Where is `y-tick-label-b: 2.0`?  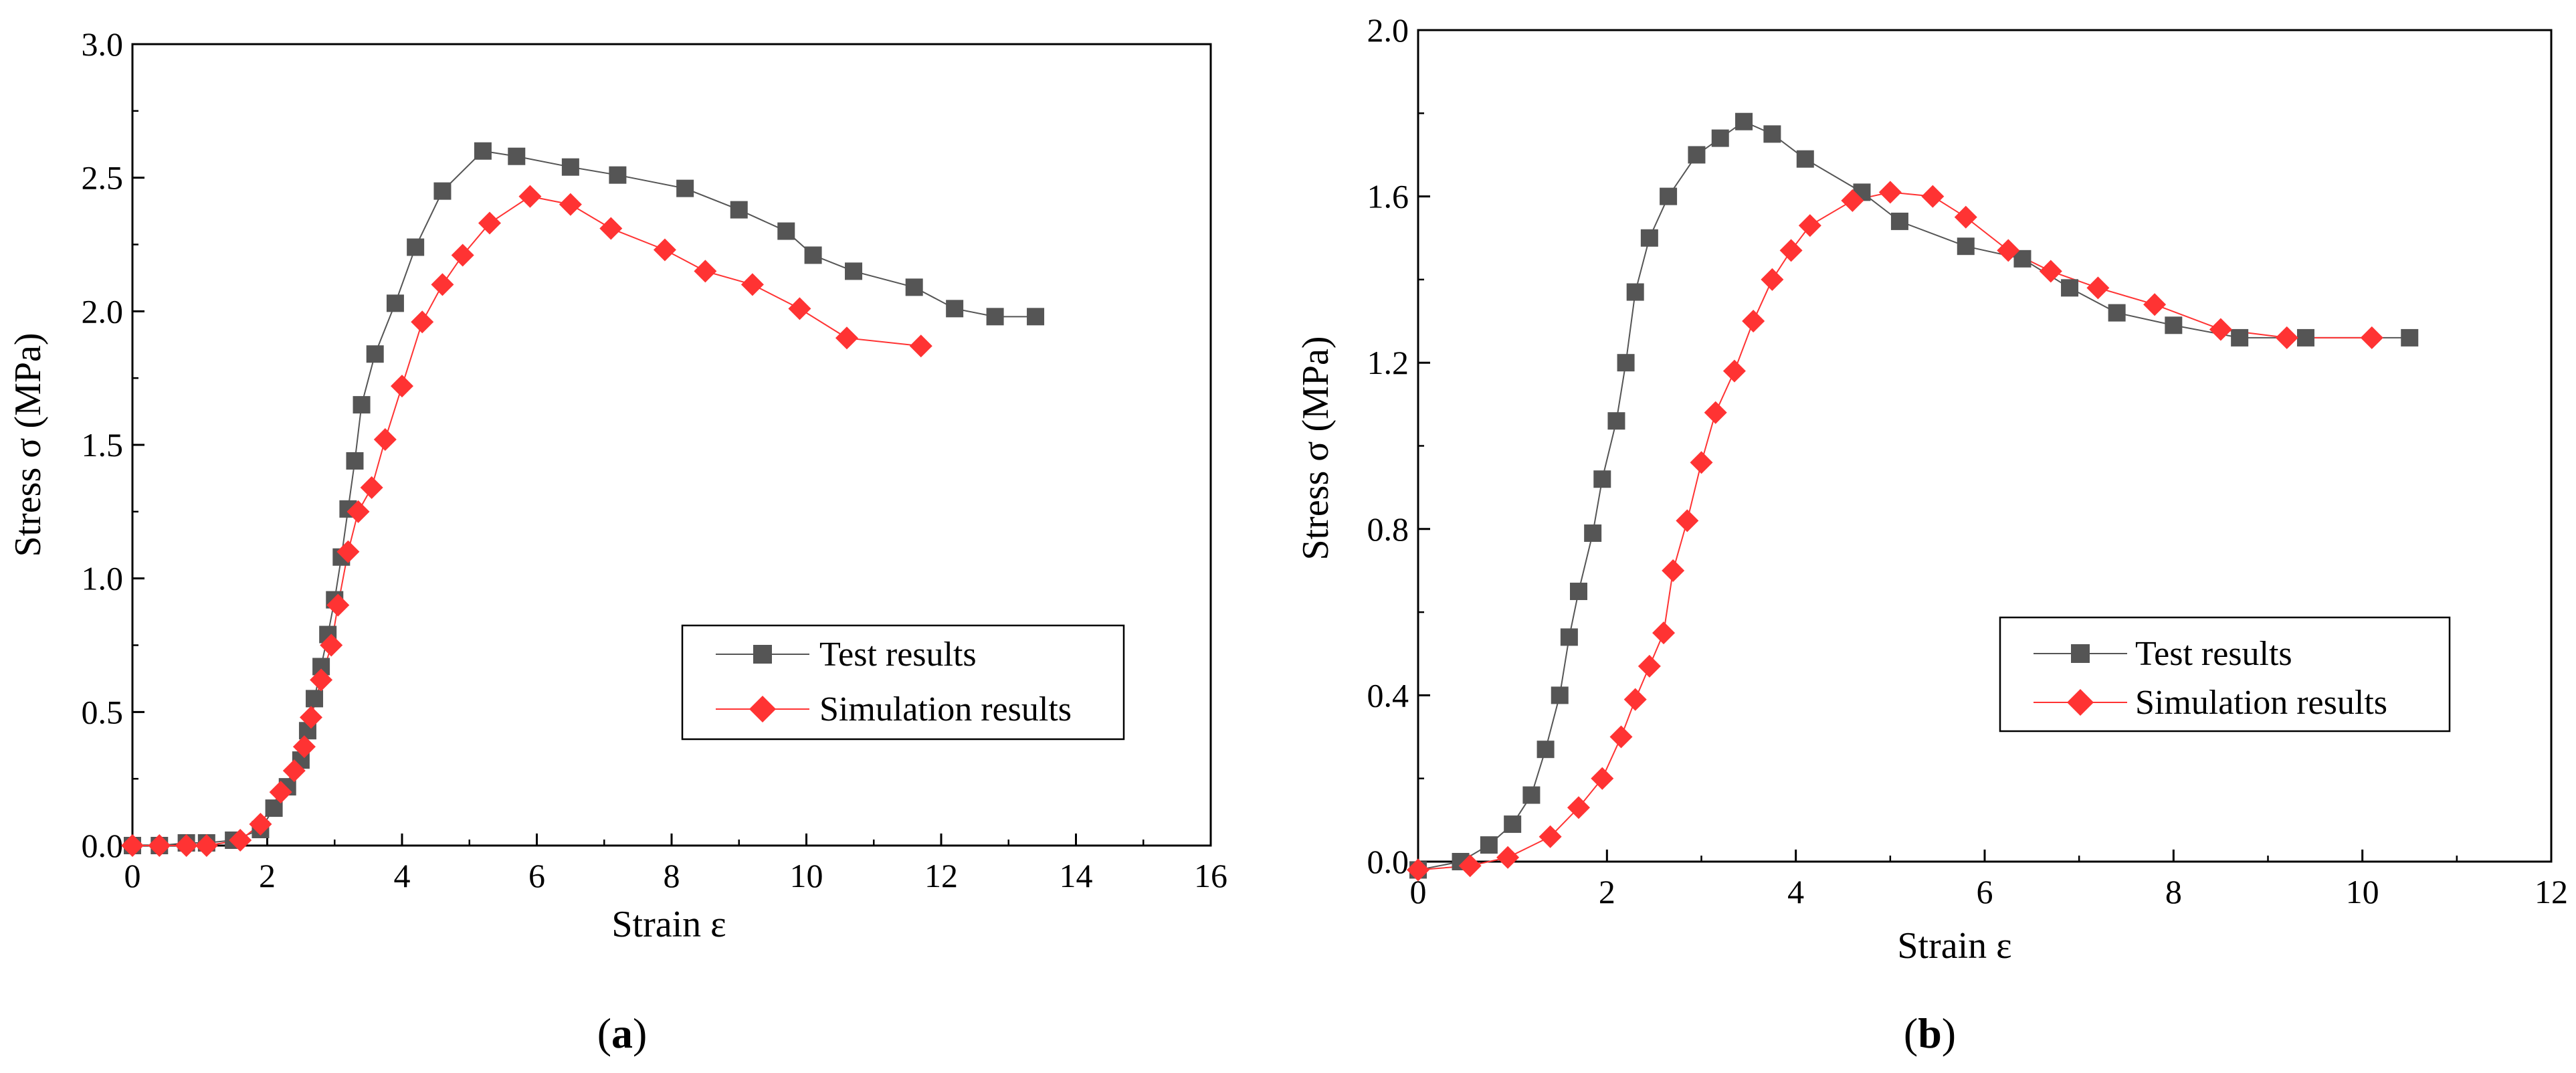 y-tick-label-b: 2.0 is located at coordinates (1388, 30).